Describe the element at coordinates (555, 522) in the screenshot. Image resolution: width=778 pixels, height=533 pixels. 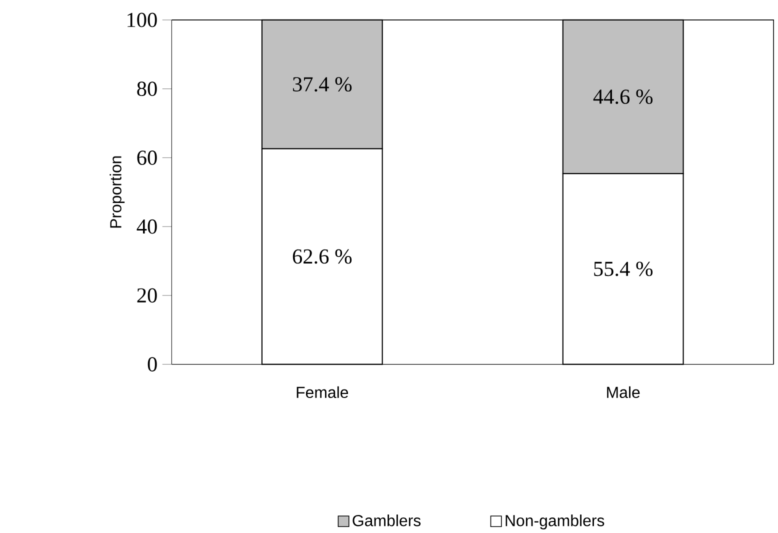
I see `legend-label: Non-gamblers` at that location.